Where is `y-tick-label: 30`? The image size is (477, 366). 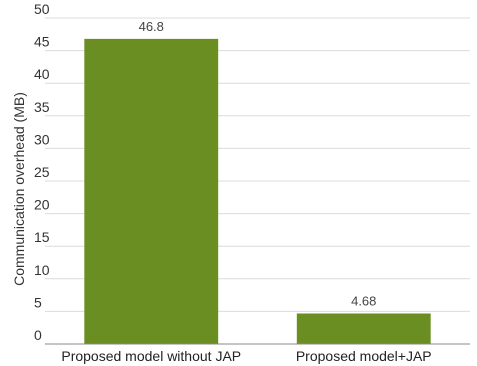
y-tick-label: 30 is located at coordinates (42, 139).